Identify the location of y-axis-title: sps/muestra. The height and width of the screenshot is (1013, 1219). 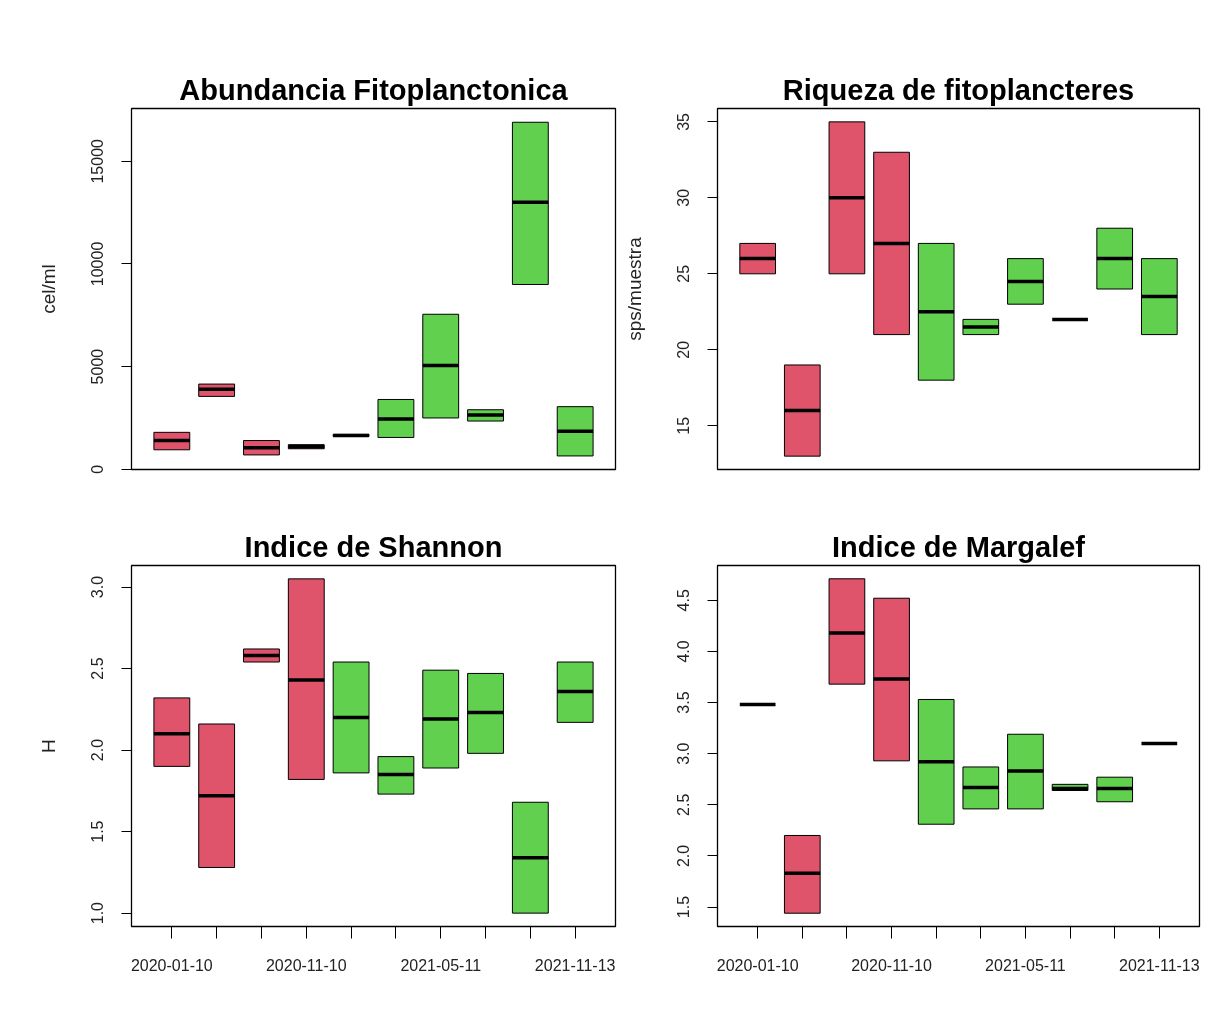
(634, 288).